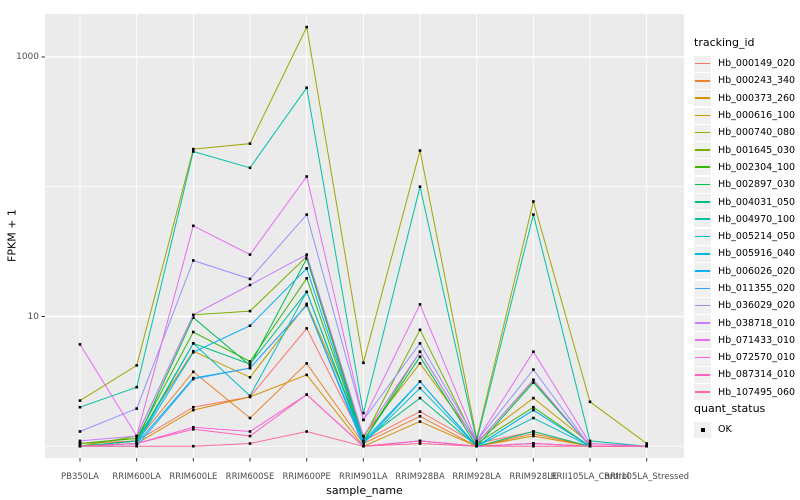  What do you see at coordinates (757, 254) in the screenshot?
I see `legend-label: Hb_005916_040` at bounding box center [757, 254].